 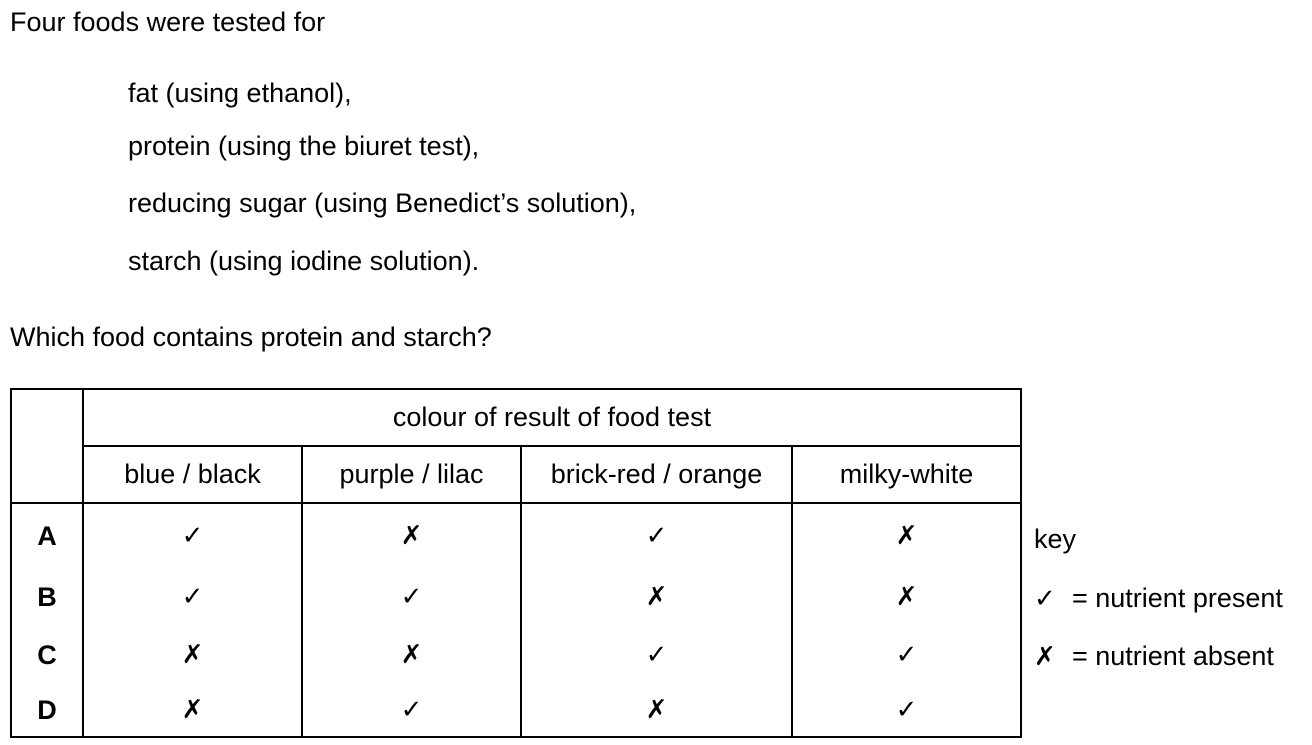 What do you see at coordinates (304, 146) in the screenshot?
I see `test-item-protein: protein (using the biuret test),` at bounding box center [304, 146].